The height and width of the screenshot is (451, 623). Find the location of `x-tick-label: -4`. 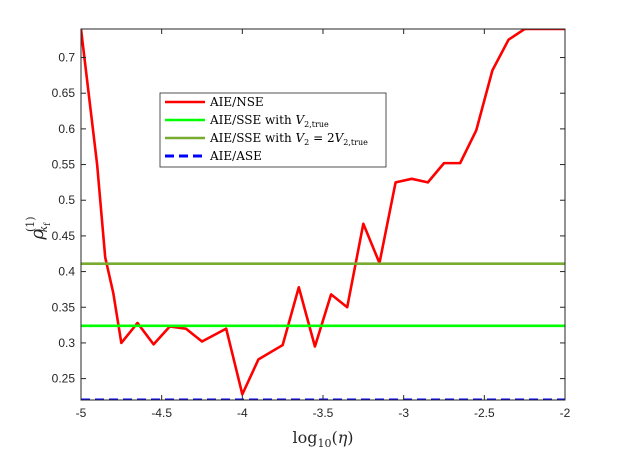

x-tick-label: -4 is located at coordinates (242, 413).